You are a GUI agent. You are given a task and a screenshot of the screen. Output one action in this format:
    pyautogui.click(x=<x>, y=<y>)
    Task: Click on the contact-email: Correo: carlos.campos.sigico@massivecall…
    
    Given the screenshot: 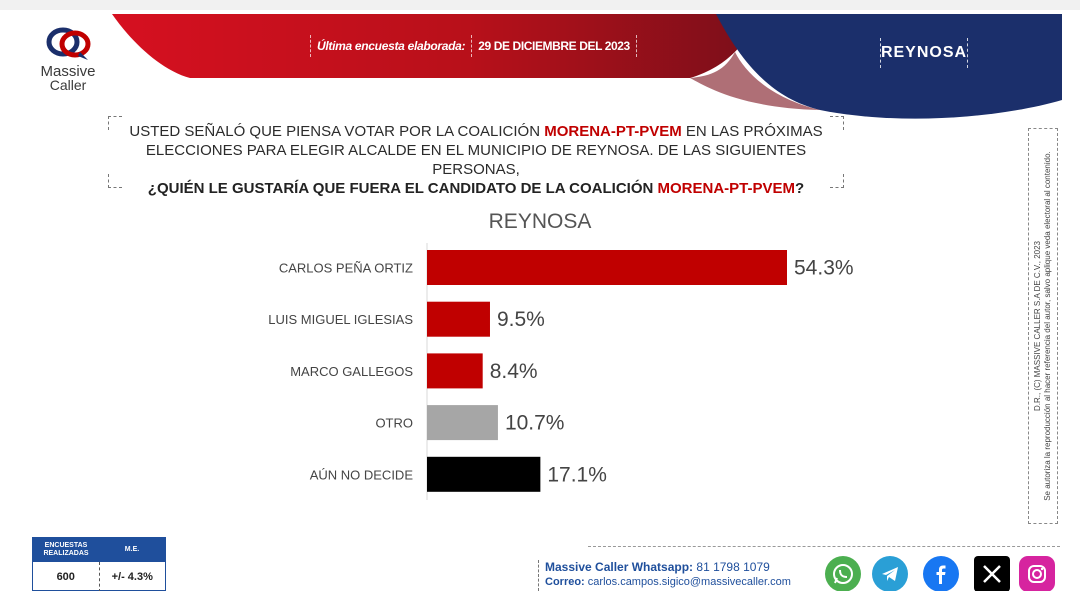 What is the action you would take?
    pyautogui.click(x=686, y=582)
    